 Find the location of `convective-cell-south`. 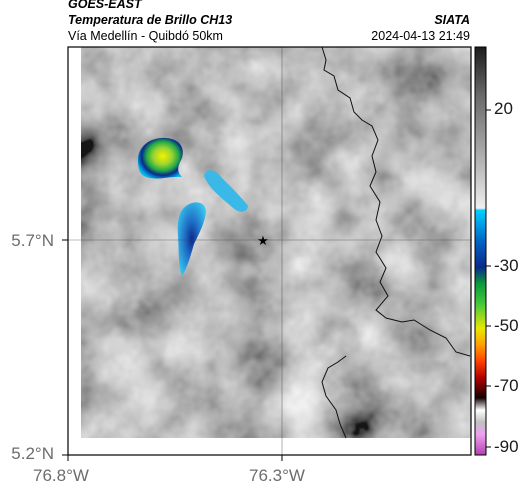

convective-cell-south is located at coordinates (191, 239).